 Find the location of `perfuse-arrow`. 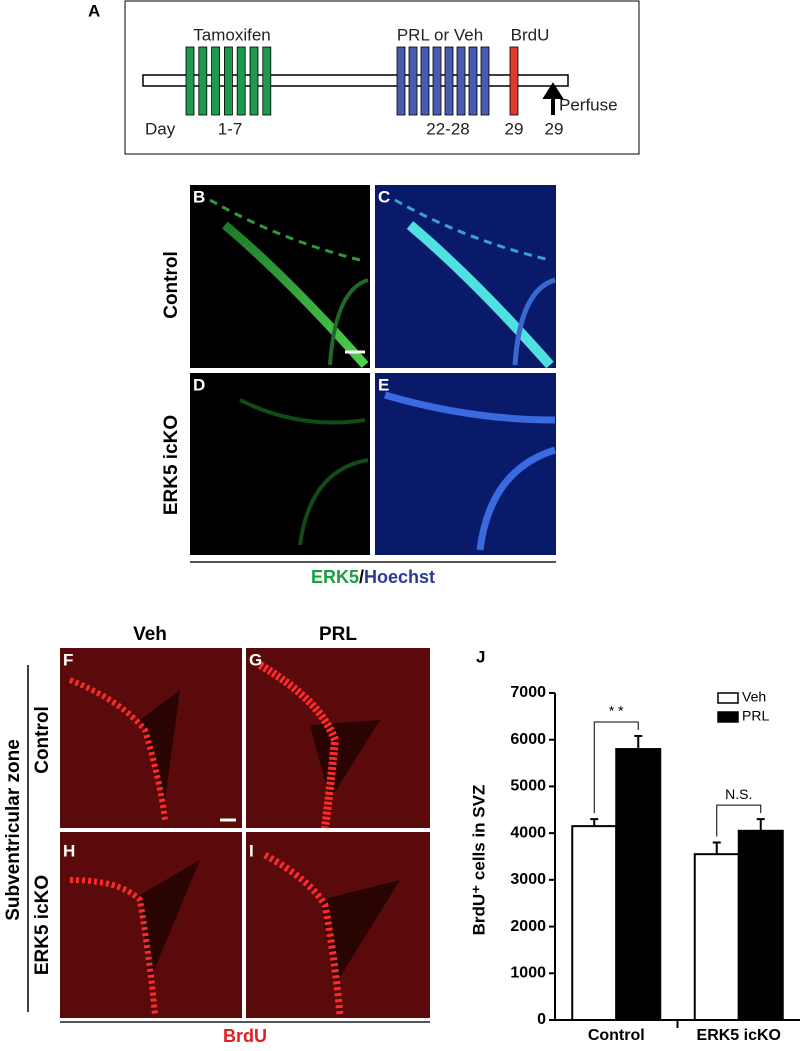

perfuse-arrow is located at coordinates (553, 98).